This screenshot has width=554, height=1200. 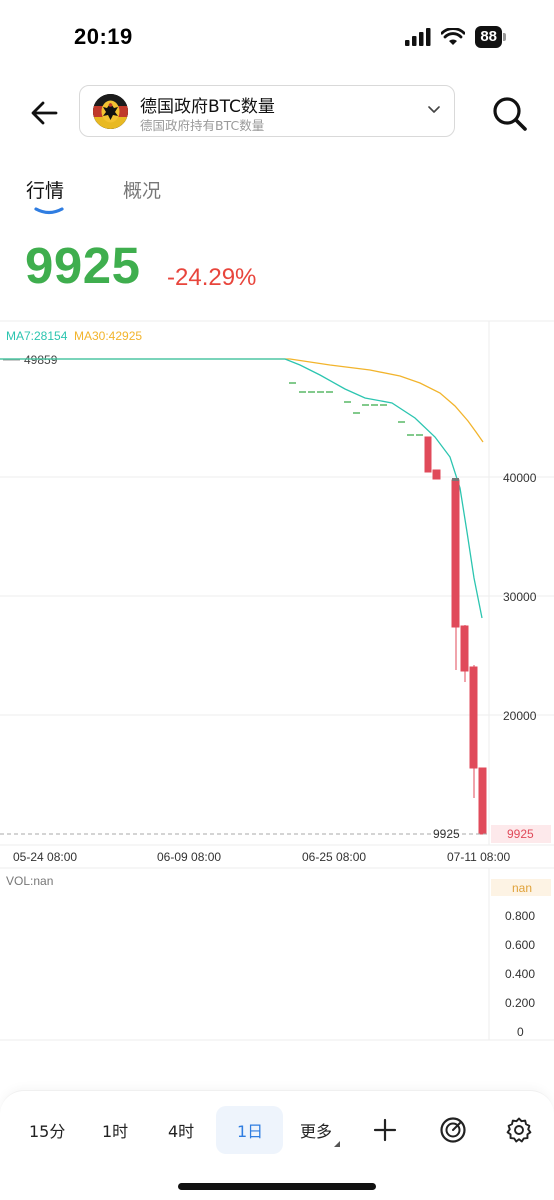 What do you see at coordinates (418, 37) in the screenshot?
I see `signal-icon` at bounding box center [418, 37].